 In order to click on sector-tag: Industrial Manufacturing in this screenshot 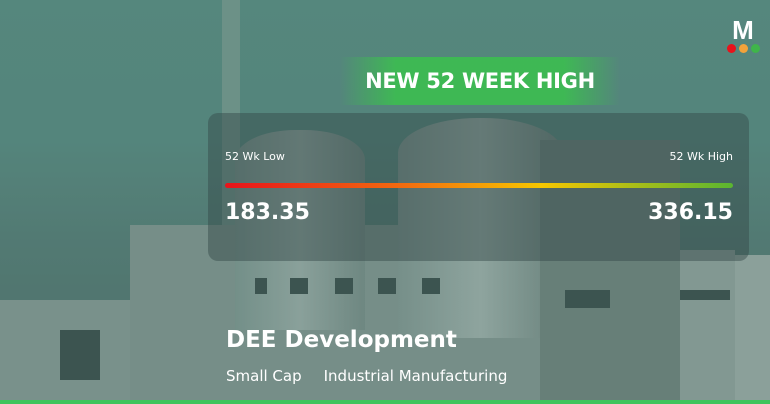, I will do `click(415, 376)`.